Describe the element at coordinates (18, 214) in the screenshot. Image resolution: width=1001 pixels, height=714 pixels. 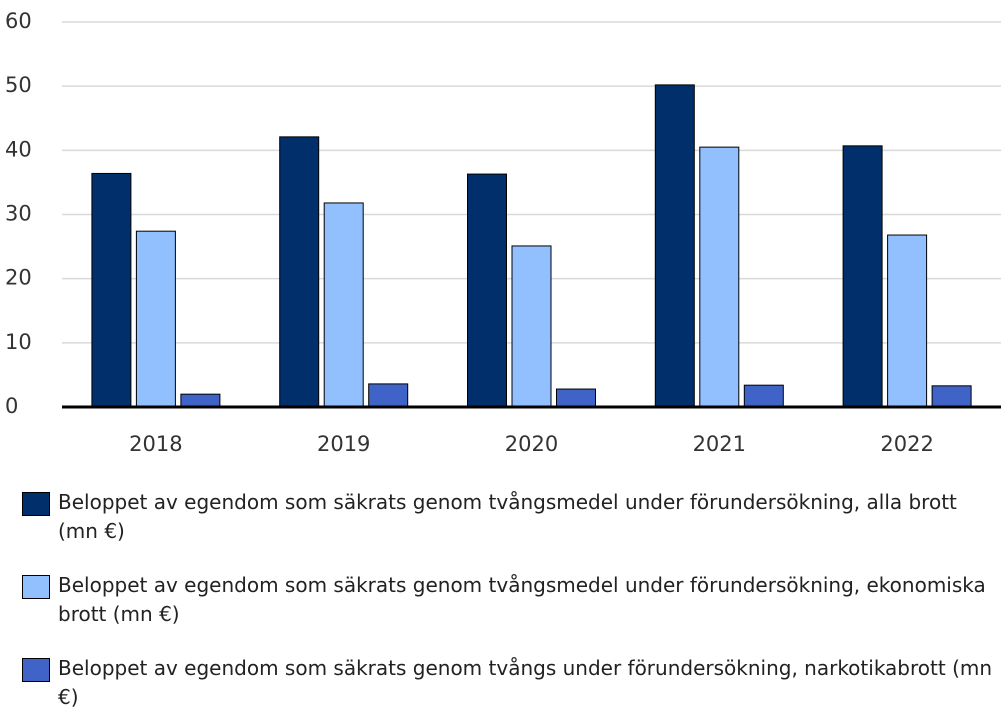
I see `y-tick-label: 30` at that location.